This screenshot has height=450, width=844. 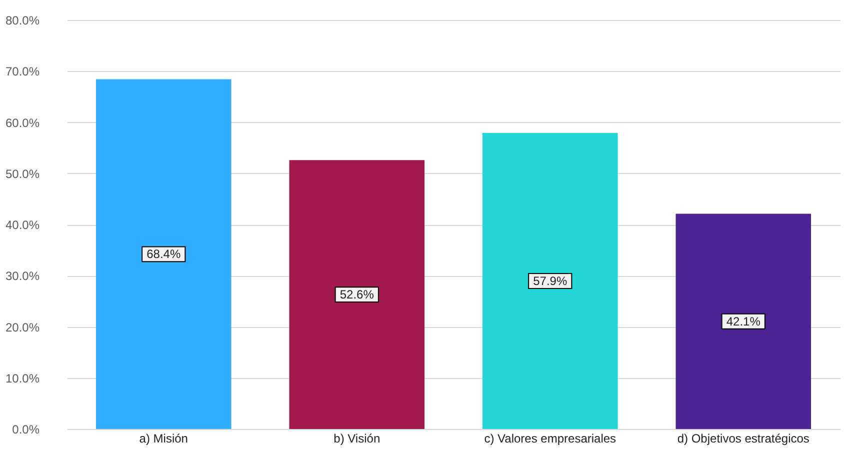 I want to click on y-tick-label: 10.0%, so click(x=22, y=378).